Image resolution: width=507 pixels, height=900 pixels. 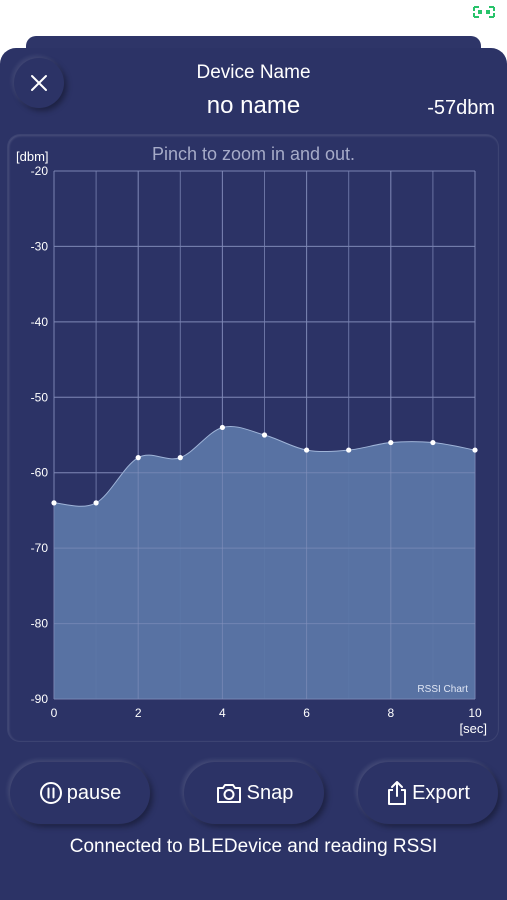 I want to click on close-button, so click(x=39, y=83).